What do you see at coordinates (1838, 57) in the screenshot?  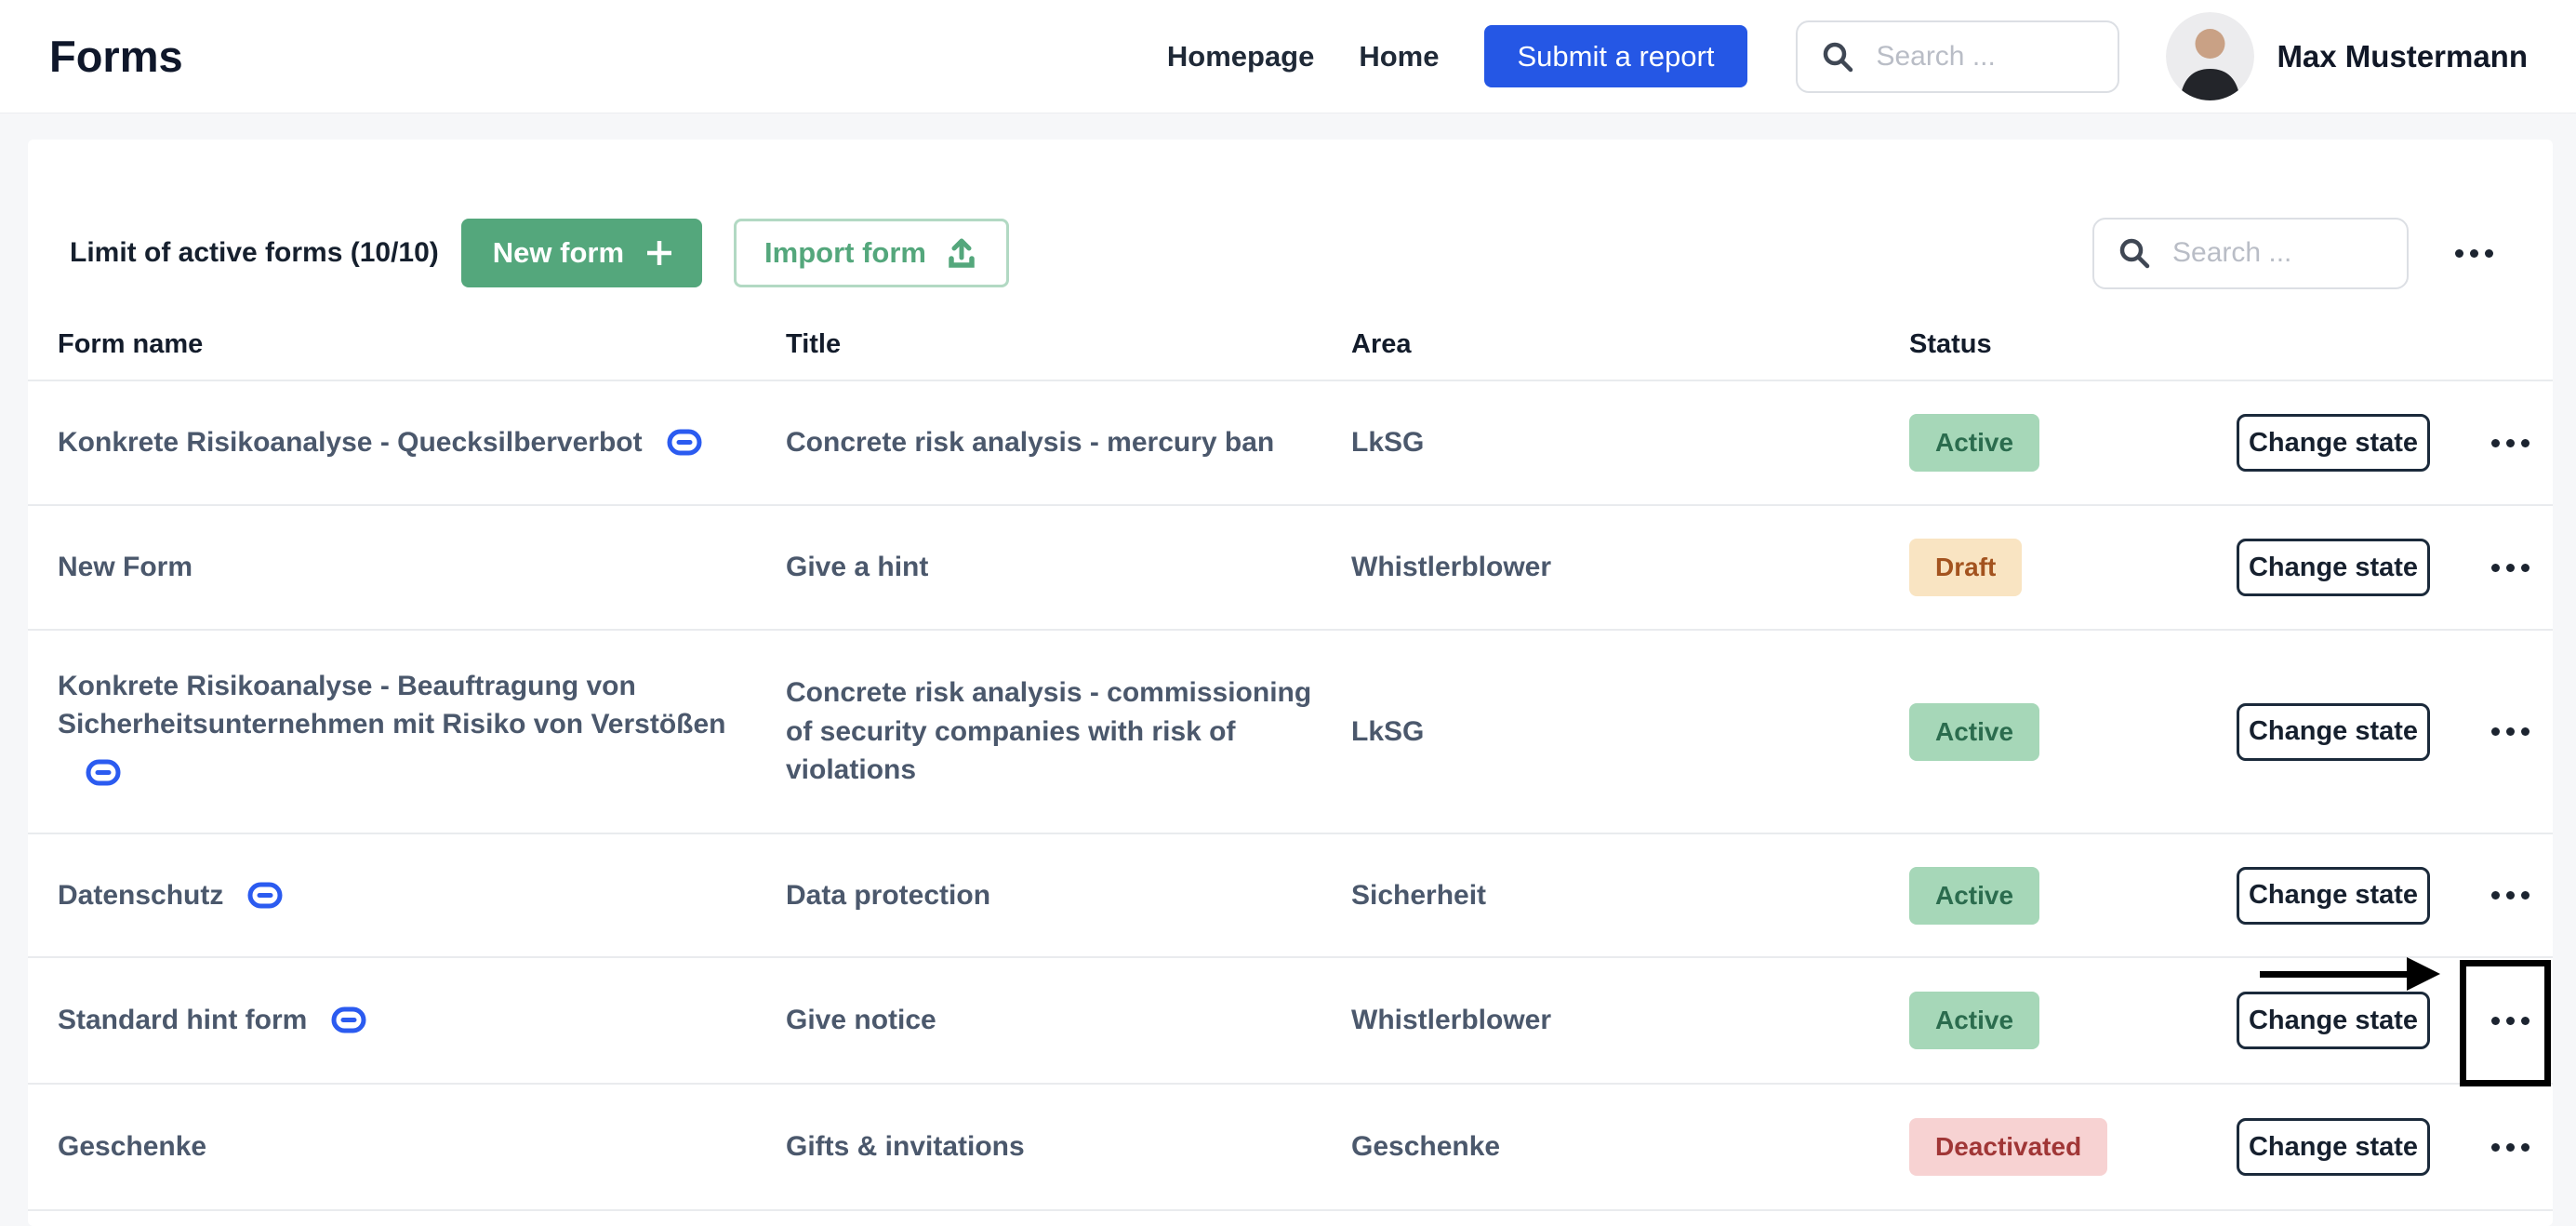 I see `search-icon` at bounding box center [1838, 57].